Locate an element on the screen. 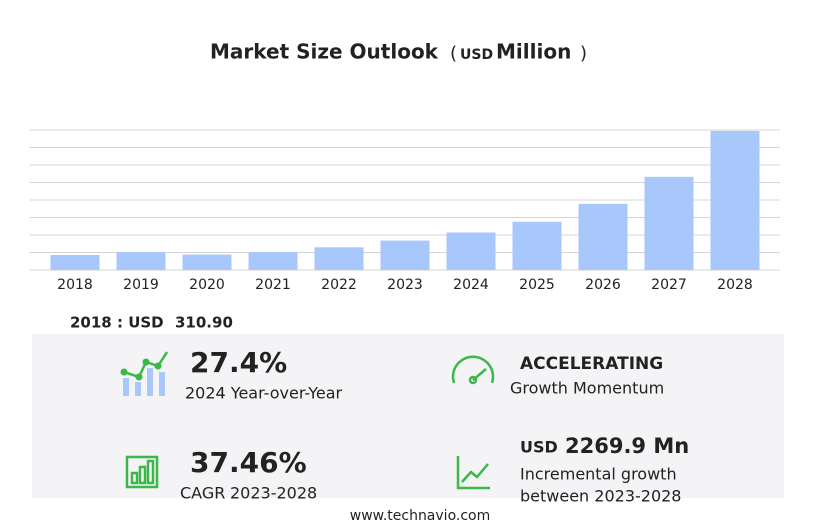 The height and width of the screenshot is (528, 816). cagr-value: 37.46% is located at coordinates (248, 462).